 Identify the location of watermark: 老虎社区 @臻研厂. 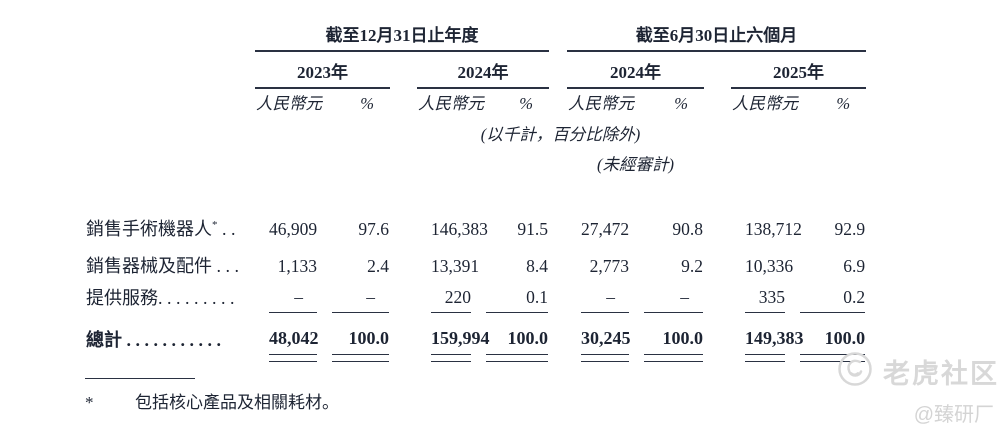
(918, 388).